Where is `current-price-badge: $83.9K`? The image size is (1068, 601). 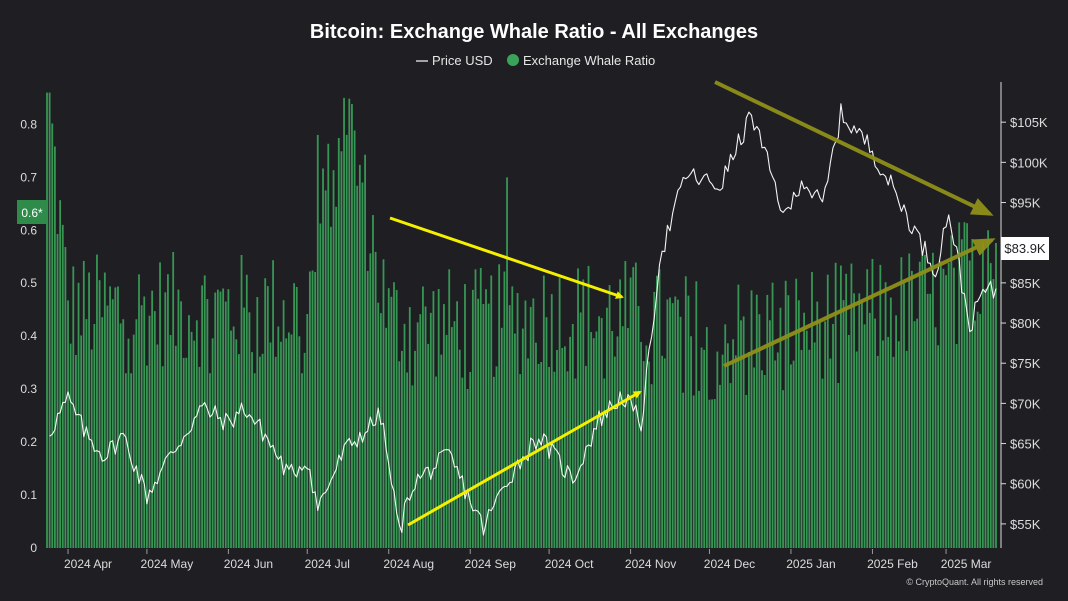 current-price-badge: $83.9K is located at coordinates (1025, 248).